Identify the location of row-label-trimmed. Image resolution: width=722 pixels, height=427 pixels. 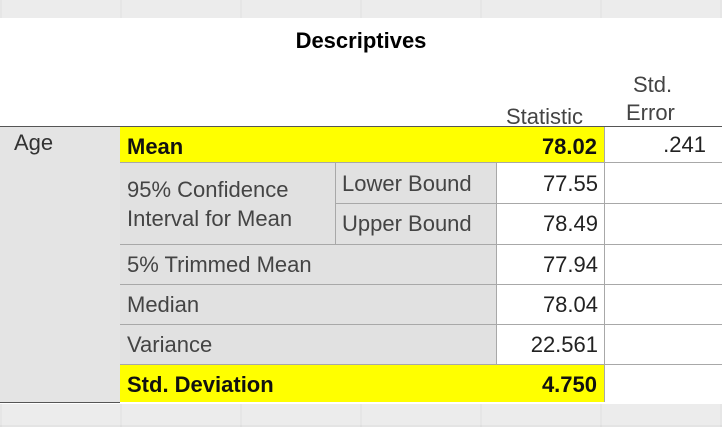
(308, 264).